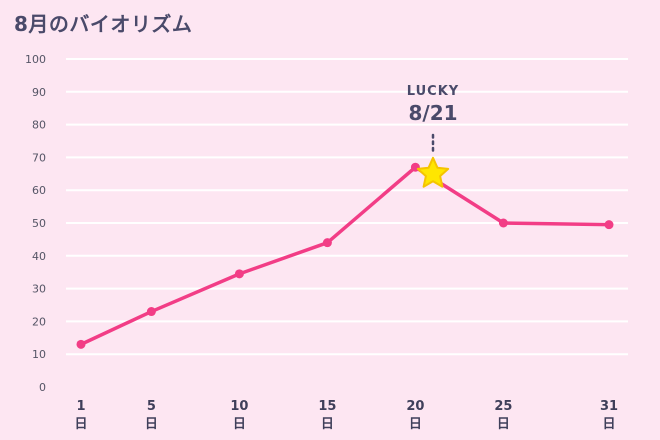  What do you see at coordinates (39, 289) in the screenshot?
I see `y-tick-label-30: 30` at bounding box center [39, 289].